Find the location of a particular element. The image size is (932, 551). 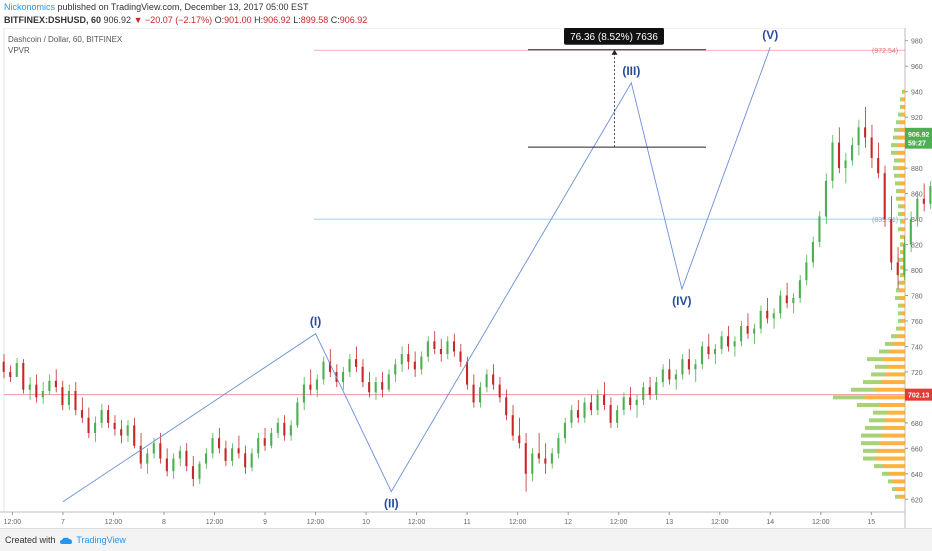

y-tick-label: 620 is located at coordinates (917, 500).